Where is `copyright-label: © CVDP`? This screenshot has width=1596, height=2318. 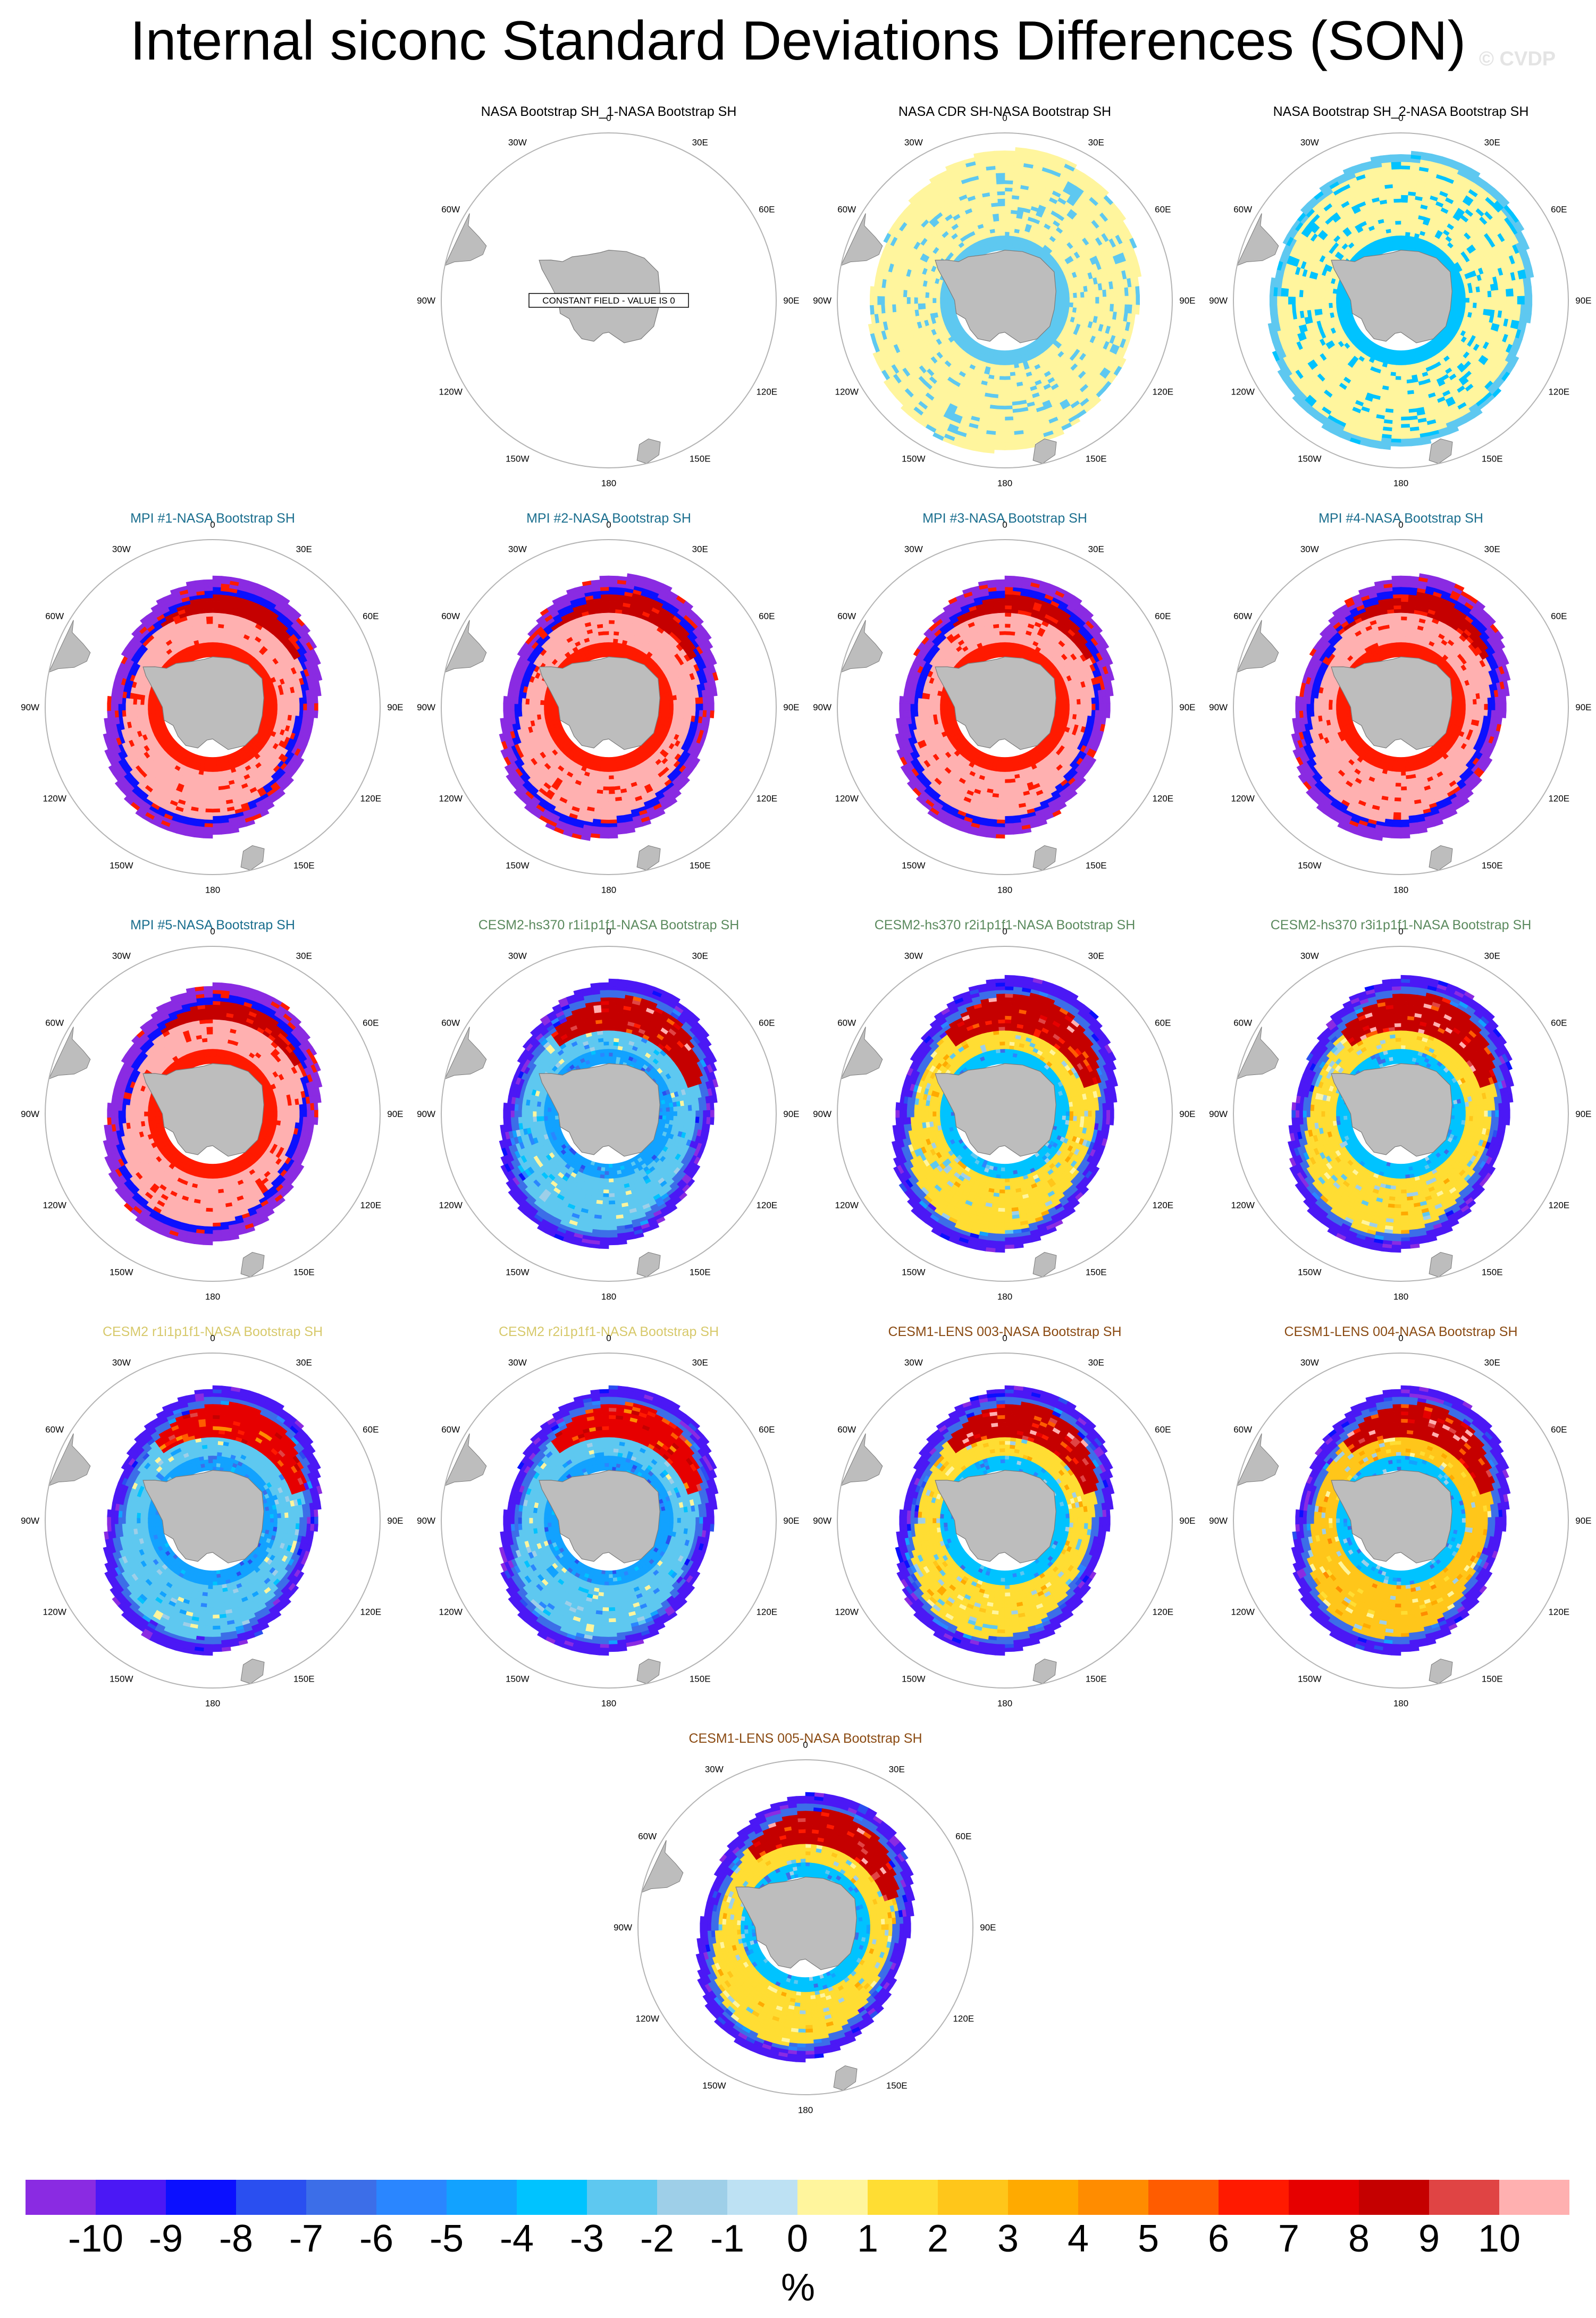 copyright-label: © CVDP is located at coordinates (1517, 60).